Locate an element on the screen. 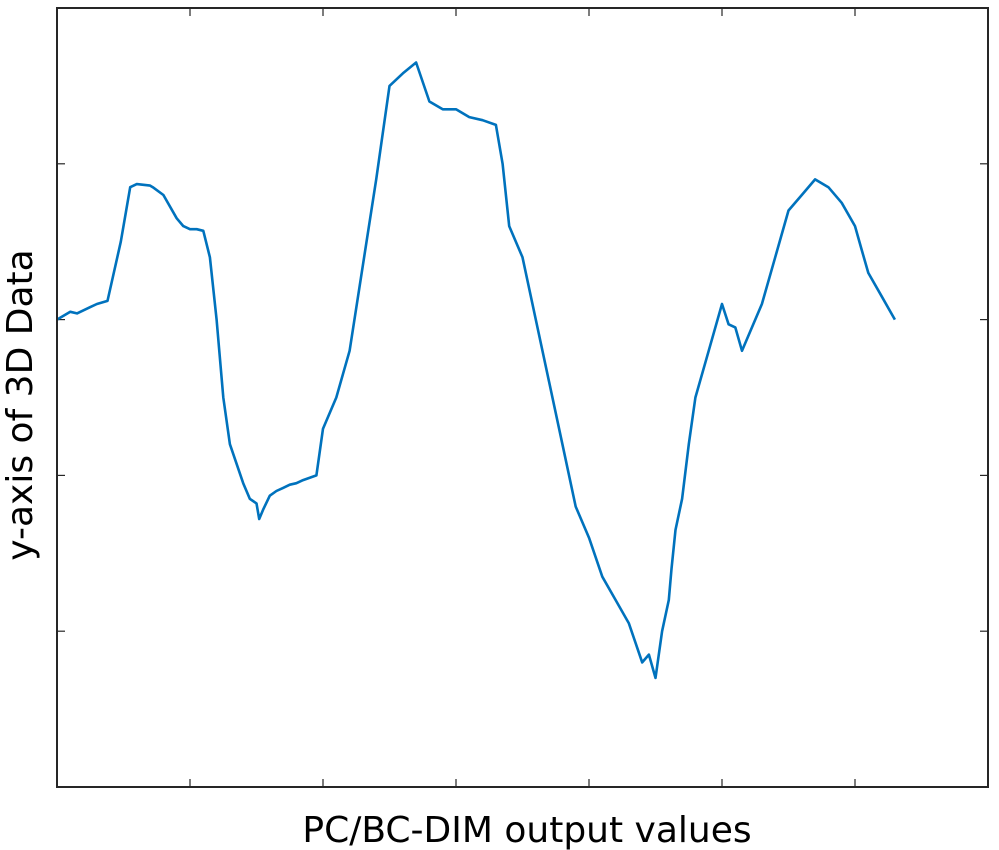  y-axis-label: y-axis of 3D Data is located at coordinates (20, 404).